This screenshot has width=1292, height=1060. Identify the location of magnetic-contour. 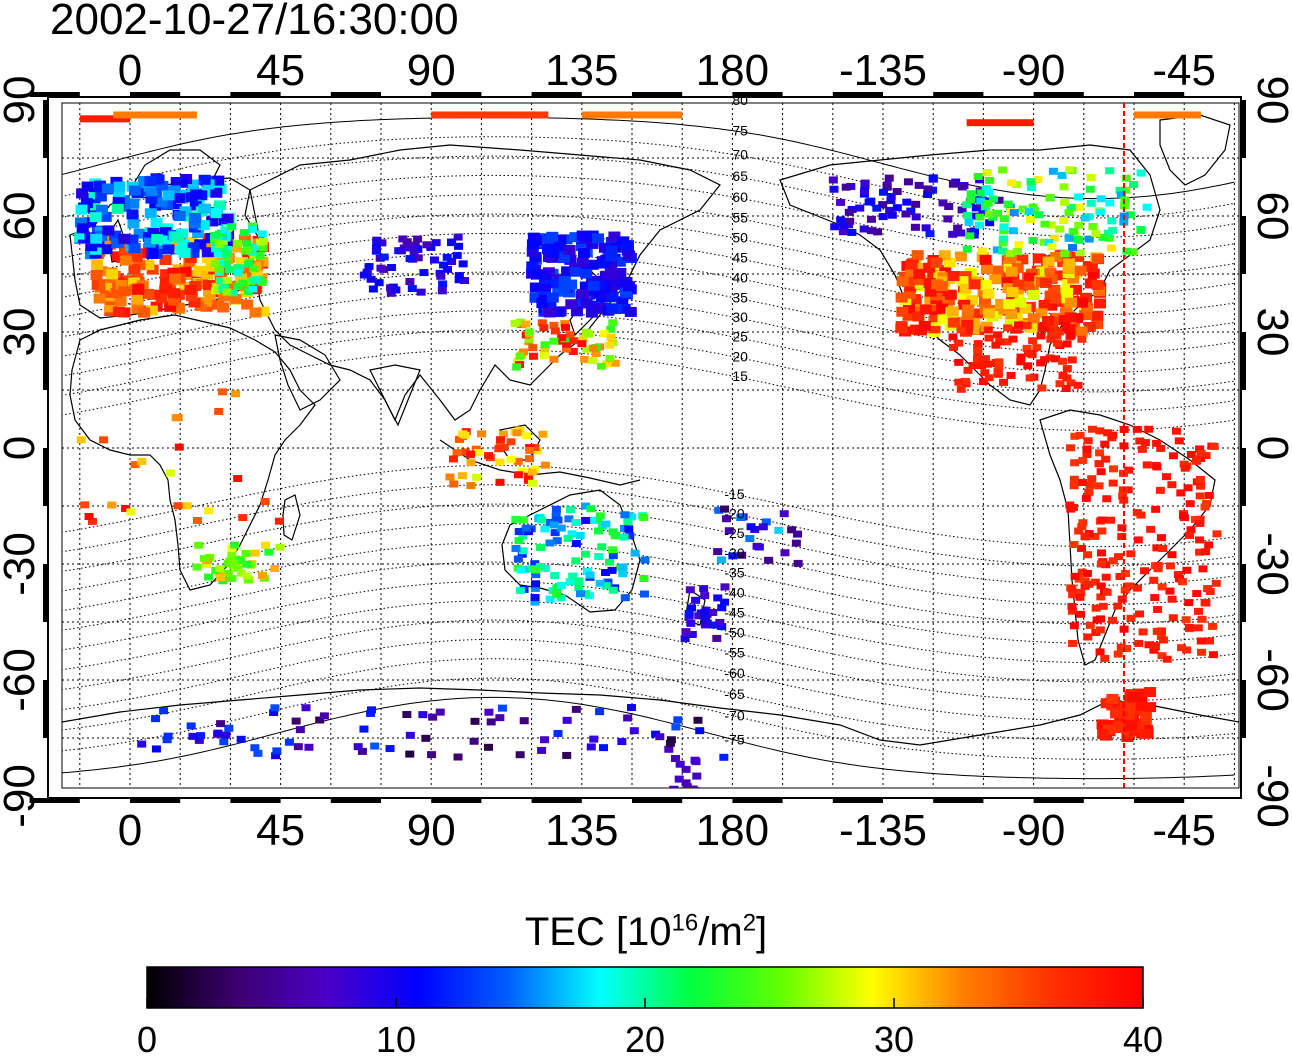
(648, 660).